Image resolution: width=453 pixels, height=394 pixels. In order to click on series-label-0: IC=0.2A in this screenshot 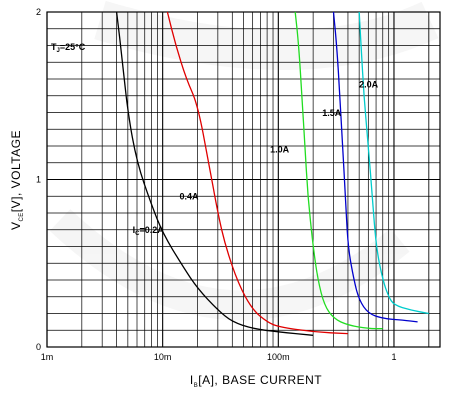, I will do `click(149, 231)`.